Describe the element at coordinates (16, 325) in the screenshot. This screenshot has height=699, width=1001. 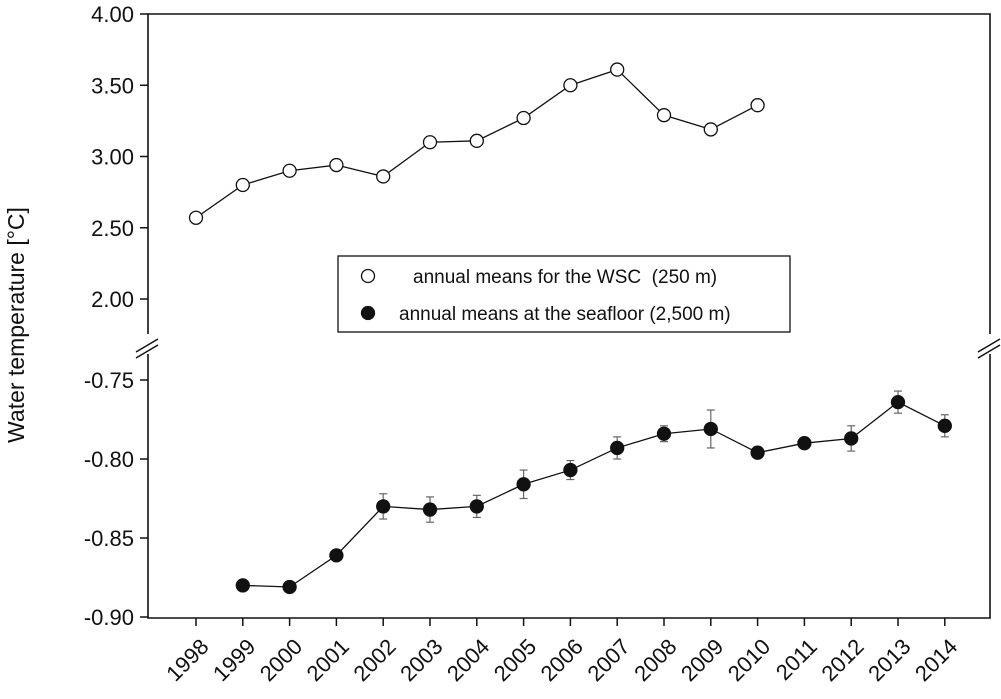
I see `y-axis-label: Water temperature [°C]` at that location.